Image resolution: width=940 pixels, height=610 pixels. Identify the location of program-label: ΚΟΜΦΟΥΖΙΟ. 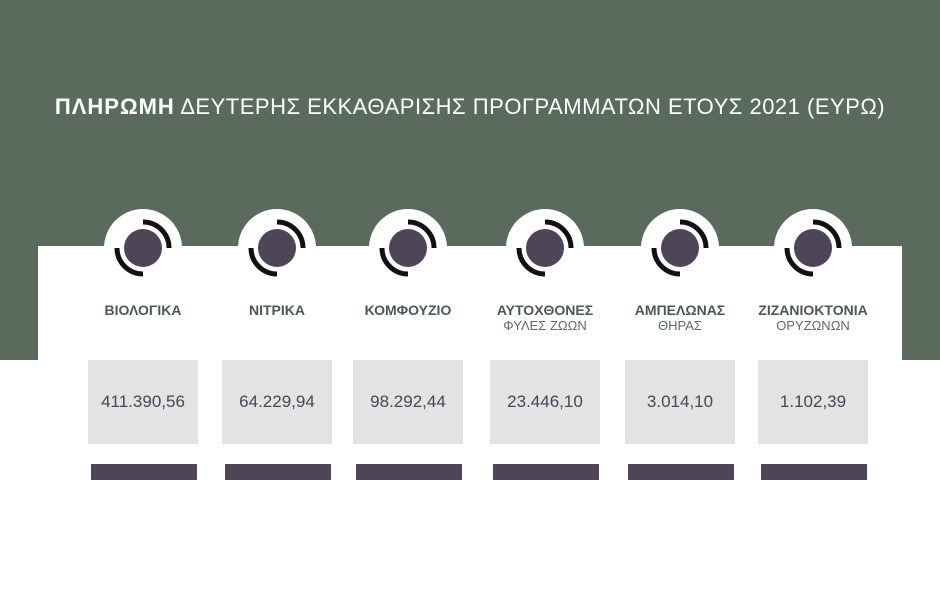
(408, 310).